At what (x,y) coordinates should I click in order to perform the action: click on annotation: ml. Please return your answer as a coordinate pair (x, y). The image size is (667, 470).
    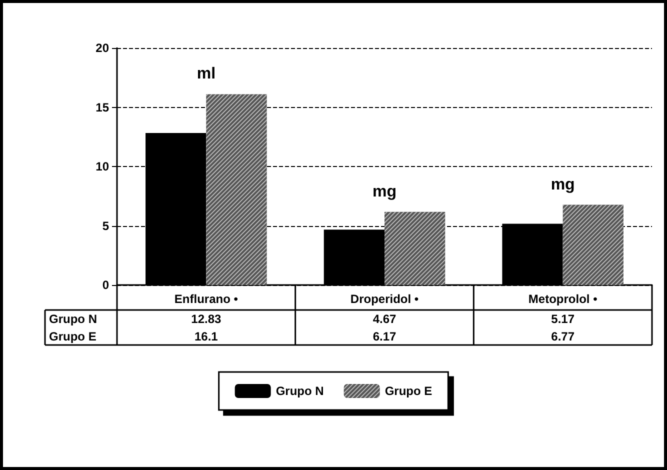
    Looking at the image, I should click on (206, 74).